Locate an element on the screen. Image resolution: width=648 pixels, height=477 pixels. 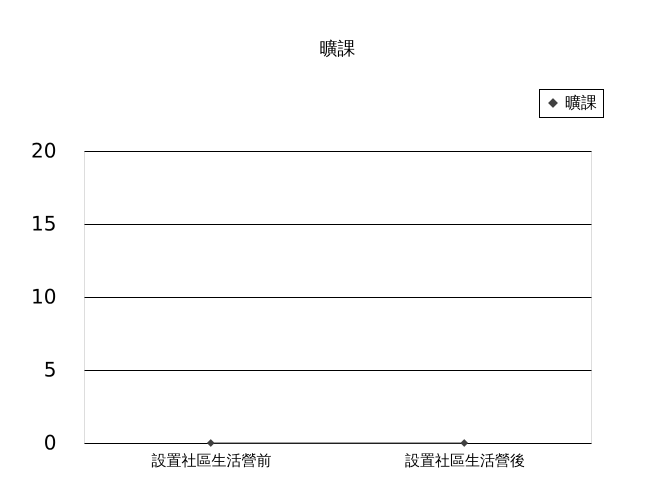
chart-title: 曠課 is located at coordinates (338, 49).